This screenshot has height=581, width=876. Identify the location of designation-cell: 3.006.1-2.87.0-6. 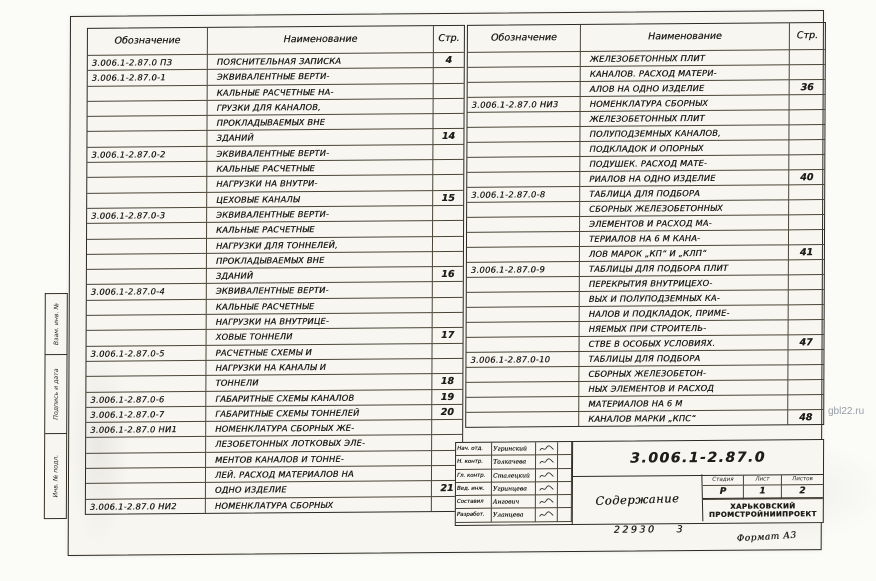
(146, 398).